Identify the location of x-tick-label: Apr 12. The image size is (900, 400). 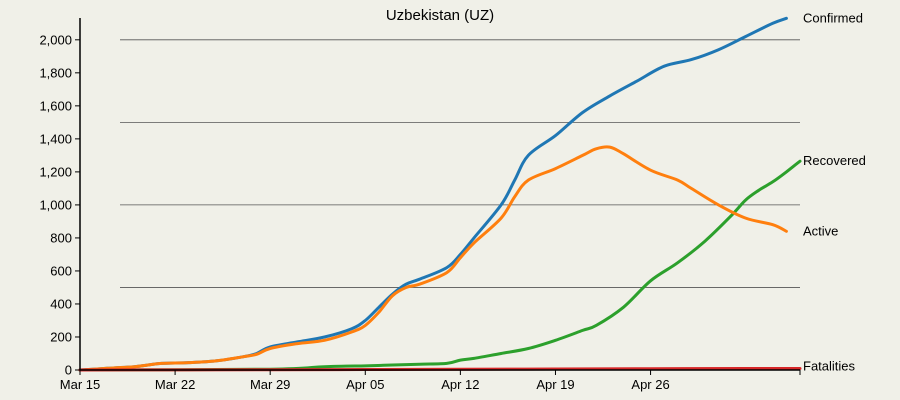
(460, 384).